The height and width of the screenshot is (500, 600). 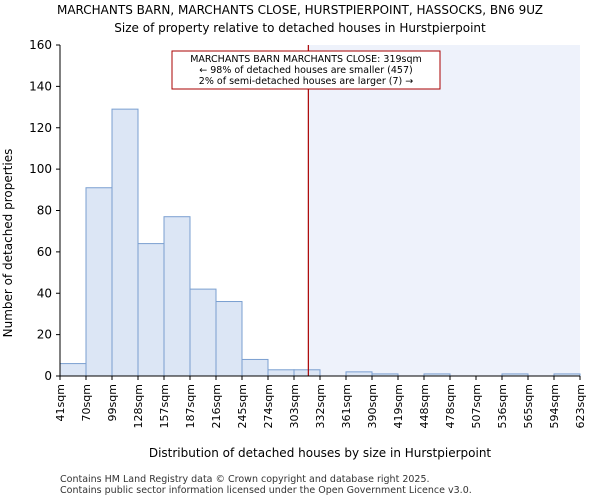 What do you see at coordinates (44, 293) in the screenshot?
I see `y-tick-label: 40` at bounding box center [44, 293].